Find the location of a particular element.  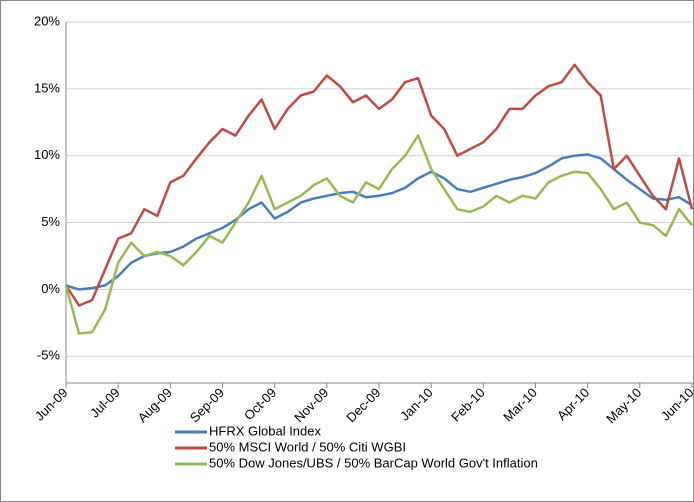

legend-label: HFRX Global Index is located at coordinates (265, 430).